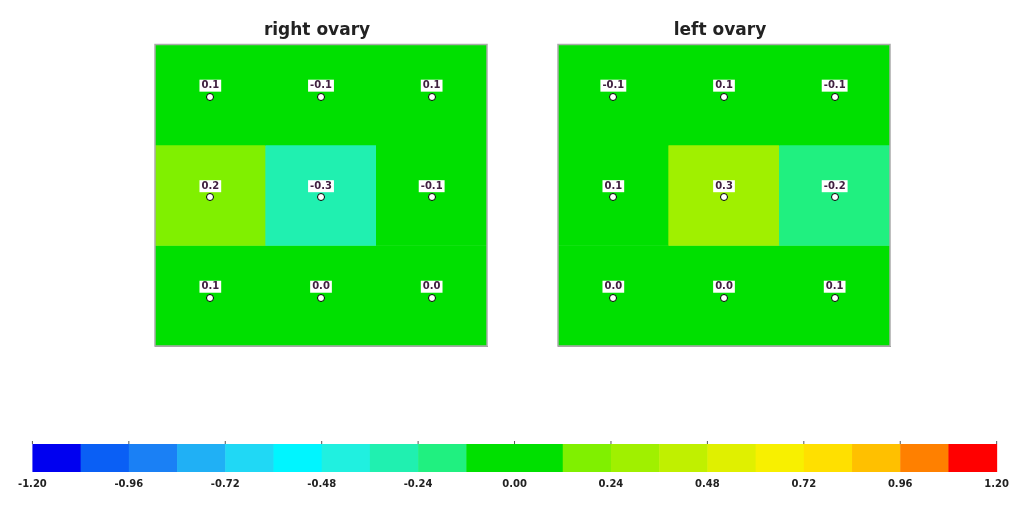 This screenshot has width=1023, height=515. What do you see at coordinates (225, 483) in the screenshot?
I see `color-bar-label: -0.72` at bounding box center [225, 483].